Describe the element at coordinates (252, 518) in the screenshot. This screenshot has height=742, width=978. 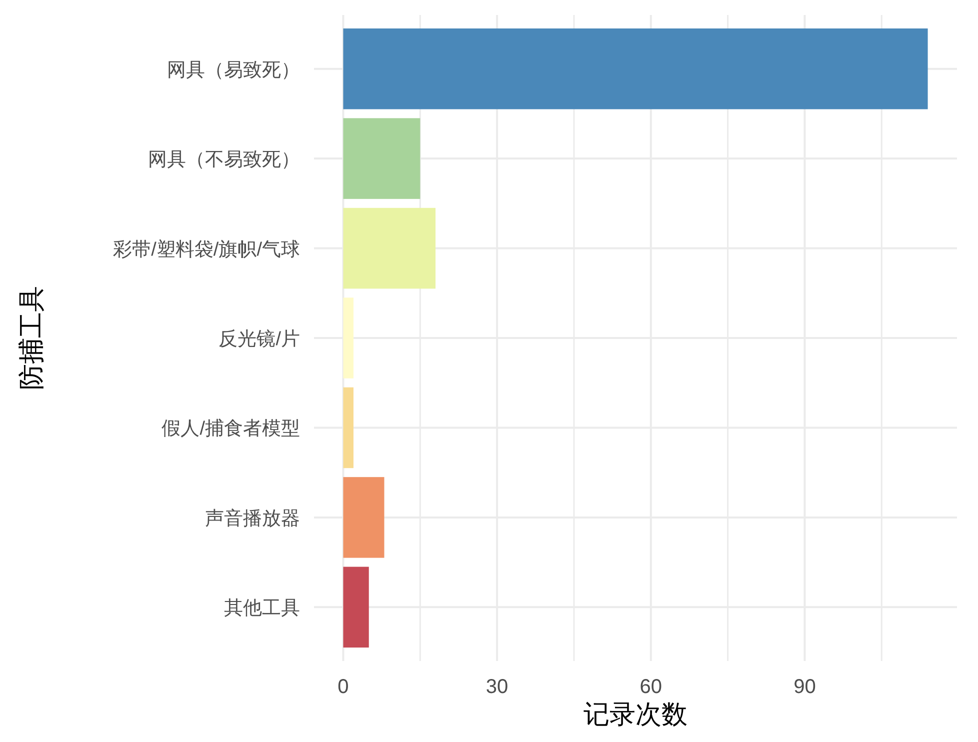
I see `y-tick-label: 声音播放器` at that location.